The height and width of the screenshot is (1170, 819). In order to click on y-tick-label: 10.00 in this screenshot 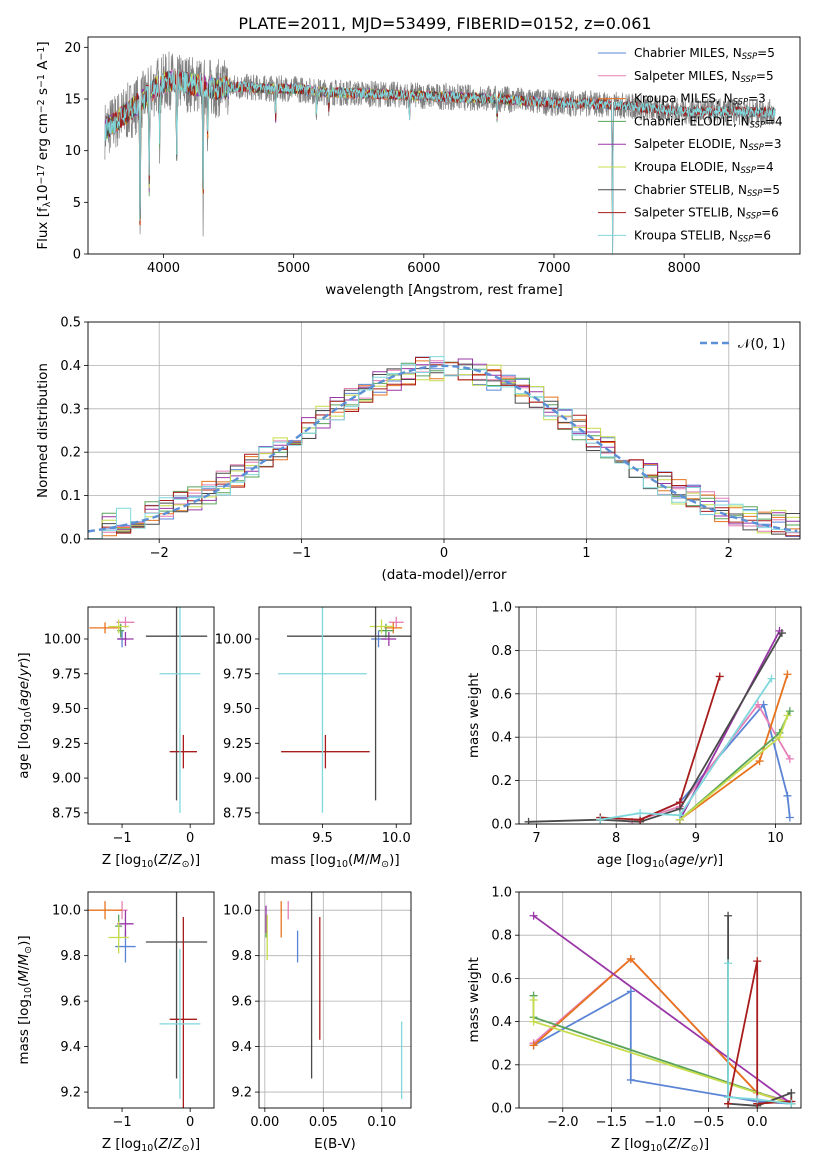, I will do `click(62, 639)`.